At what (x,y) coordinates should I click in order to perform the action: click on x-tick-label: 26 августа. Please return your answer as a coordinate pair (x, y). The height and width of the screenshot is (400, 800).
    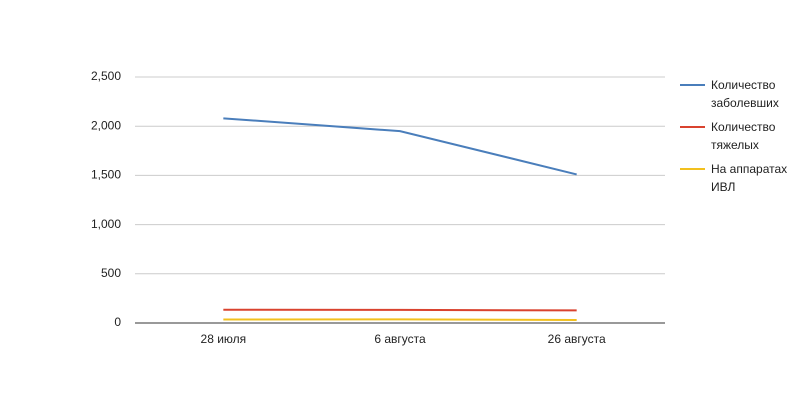
    Looking at the image, I should click on (577, 339).